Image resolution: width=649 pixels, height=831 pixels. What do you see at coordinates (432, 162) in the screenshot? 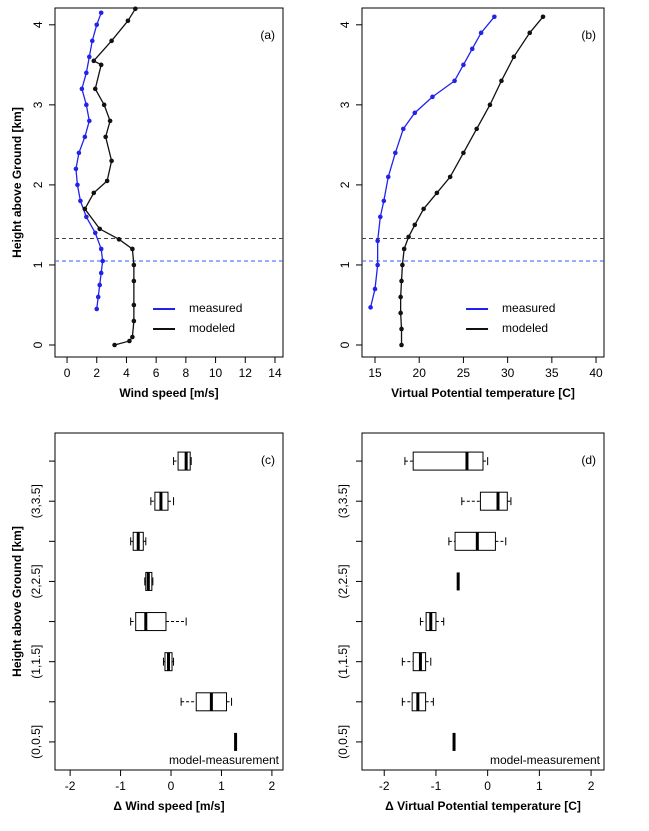
I see `profile-line` at bounding box center [432, 162].